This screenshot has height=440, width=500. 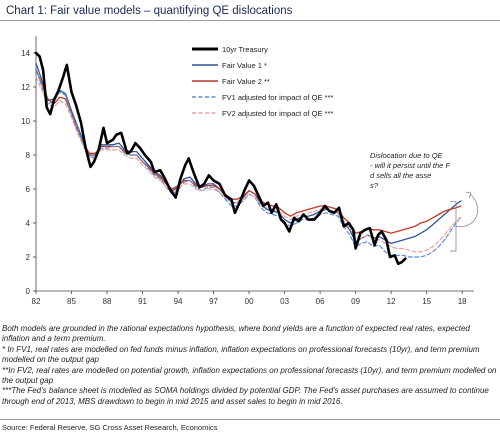 What do you see at coordinates (426, 301) in the screenshot?
I see `x-tick-label: 15` at bounding box center [426, 301].